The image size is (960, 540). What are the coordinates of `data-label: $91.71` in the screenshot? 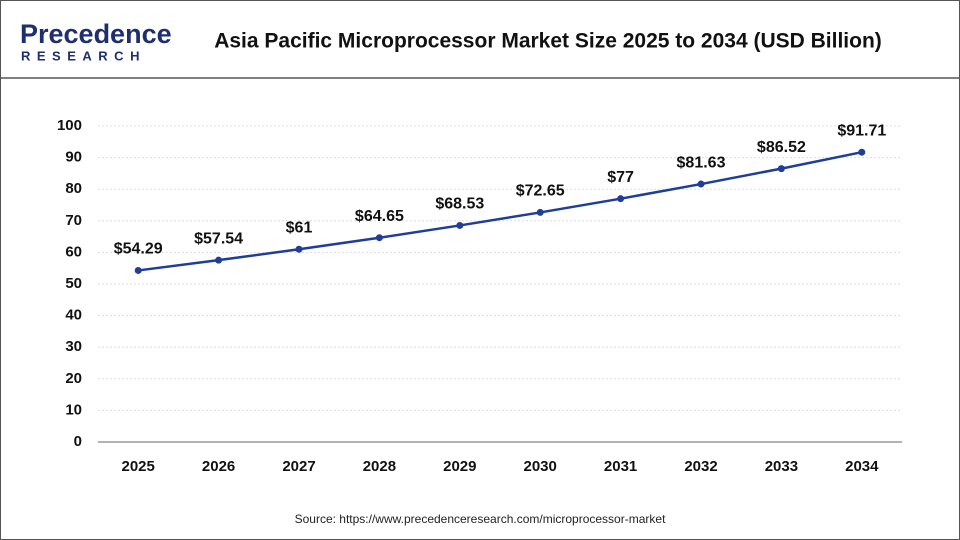 It's located at (861, 130).